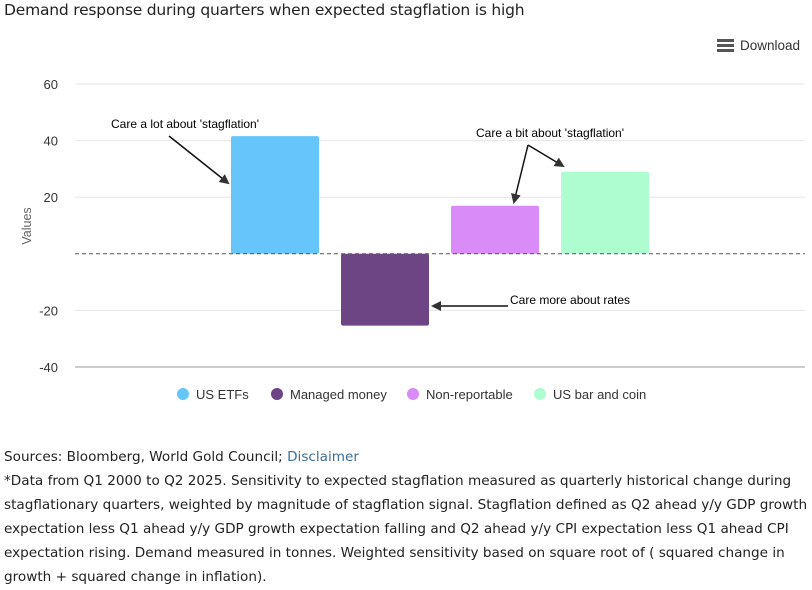 Image resolution: width=812 pixels, height=590 pixels. What do you see at coordinates (51, 84) in the screenshot?
I see `y-tick-label: 60` at bounding box center [51, 84].